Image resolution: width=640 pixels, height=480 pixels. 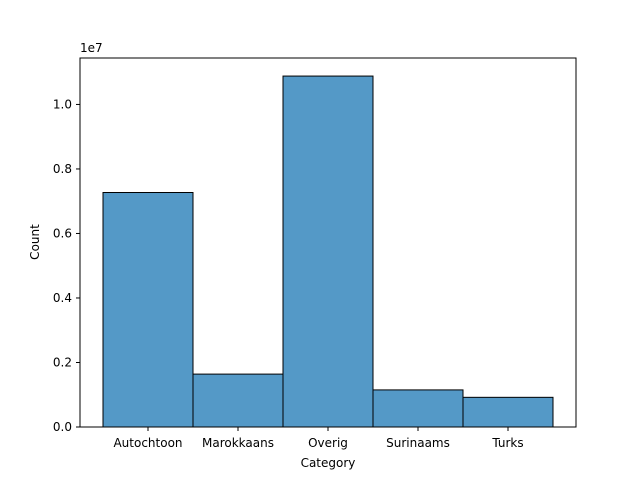 What do you see at coordinates (62, 298) in the screenshot?
I see `y-tick-label: 0.4` at bounding box center [62, 298].